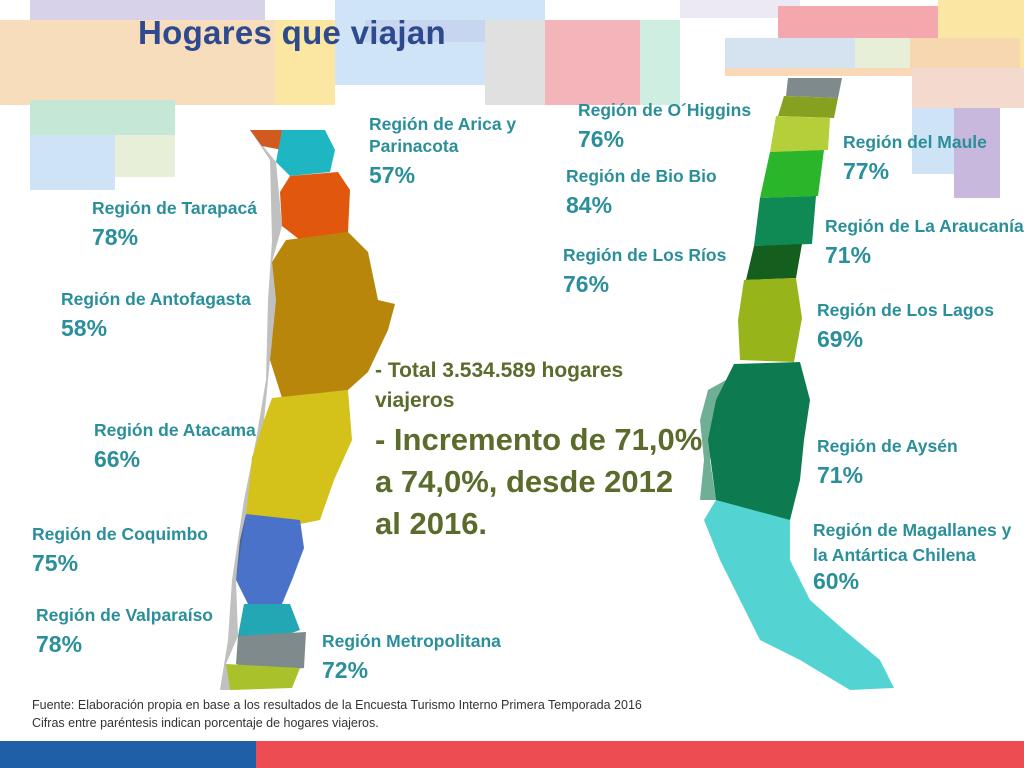 Image resolution: width=1024 pixels, height=768 pixels. Describe the element at coordinates (55, 562) in the screenshot. I see `region-percentage: 75%` at that location.